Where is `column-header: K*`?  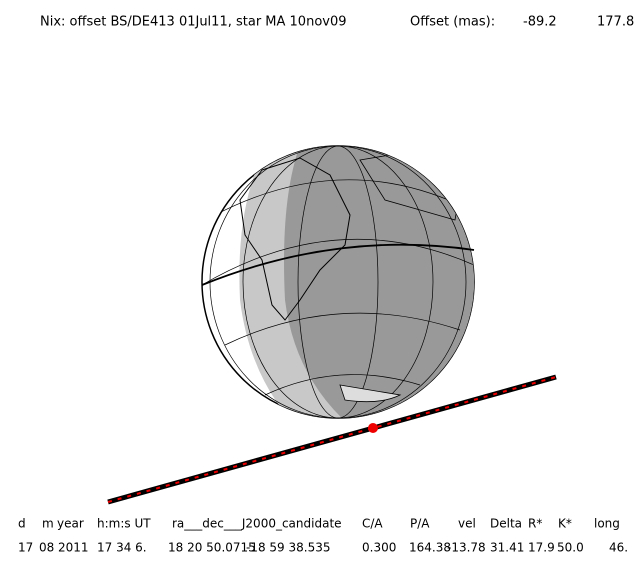
column-header: K* is located at coordinates (565, 524).